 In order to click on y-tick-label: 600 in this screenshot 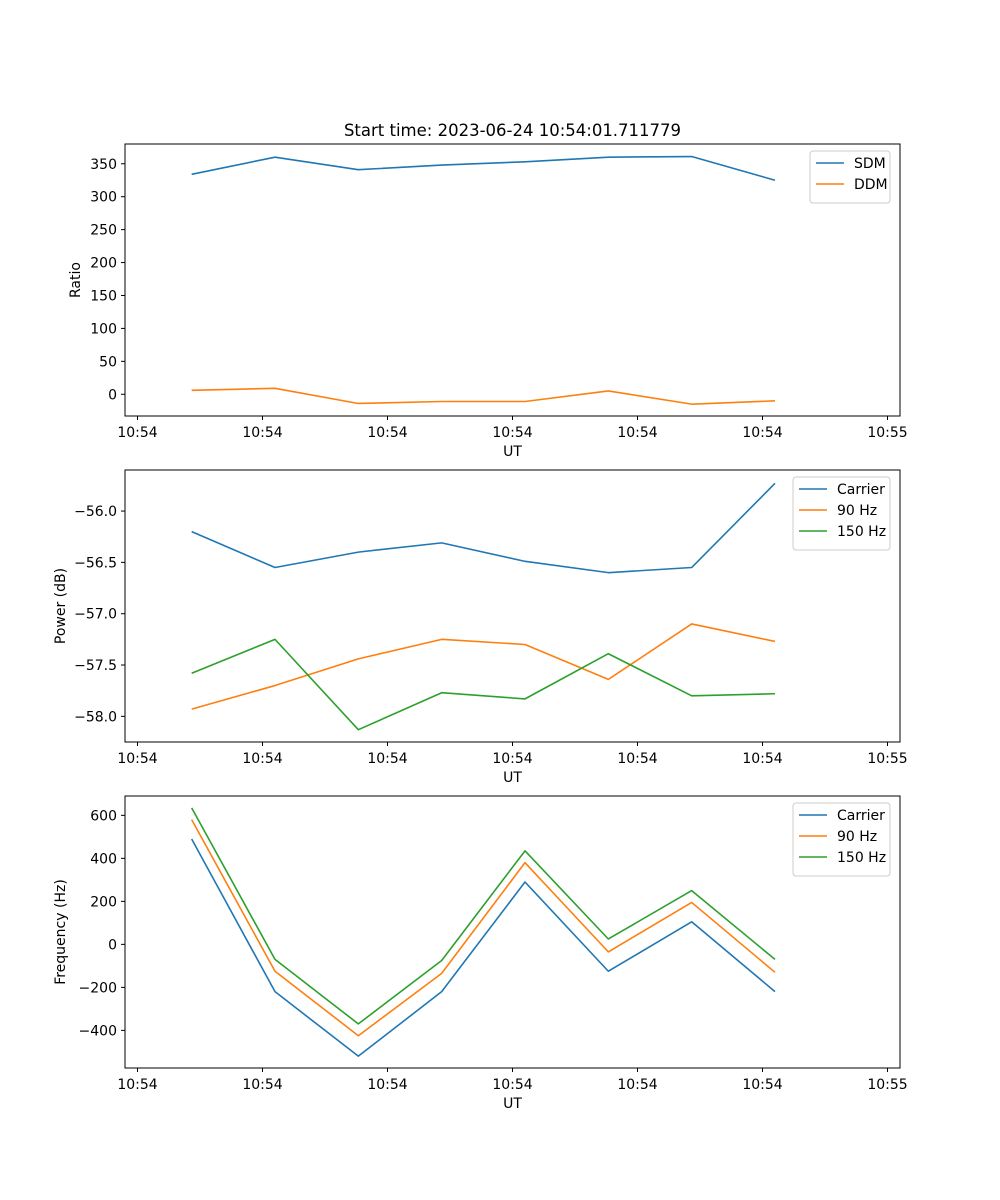, I will do `click(103, 816)`.